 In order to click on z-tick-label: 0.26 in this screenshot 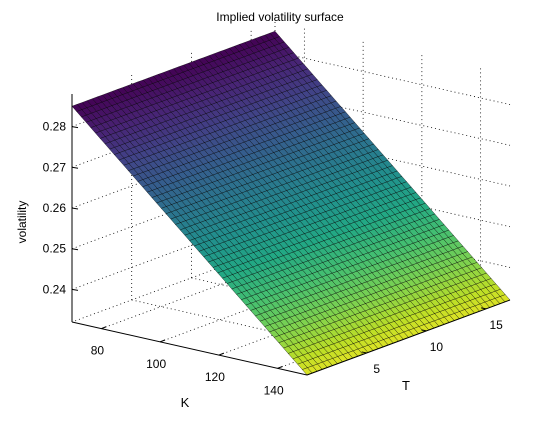, I will do `click(55, 208)`.